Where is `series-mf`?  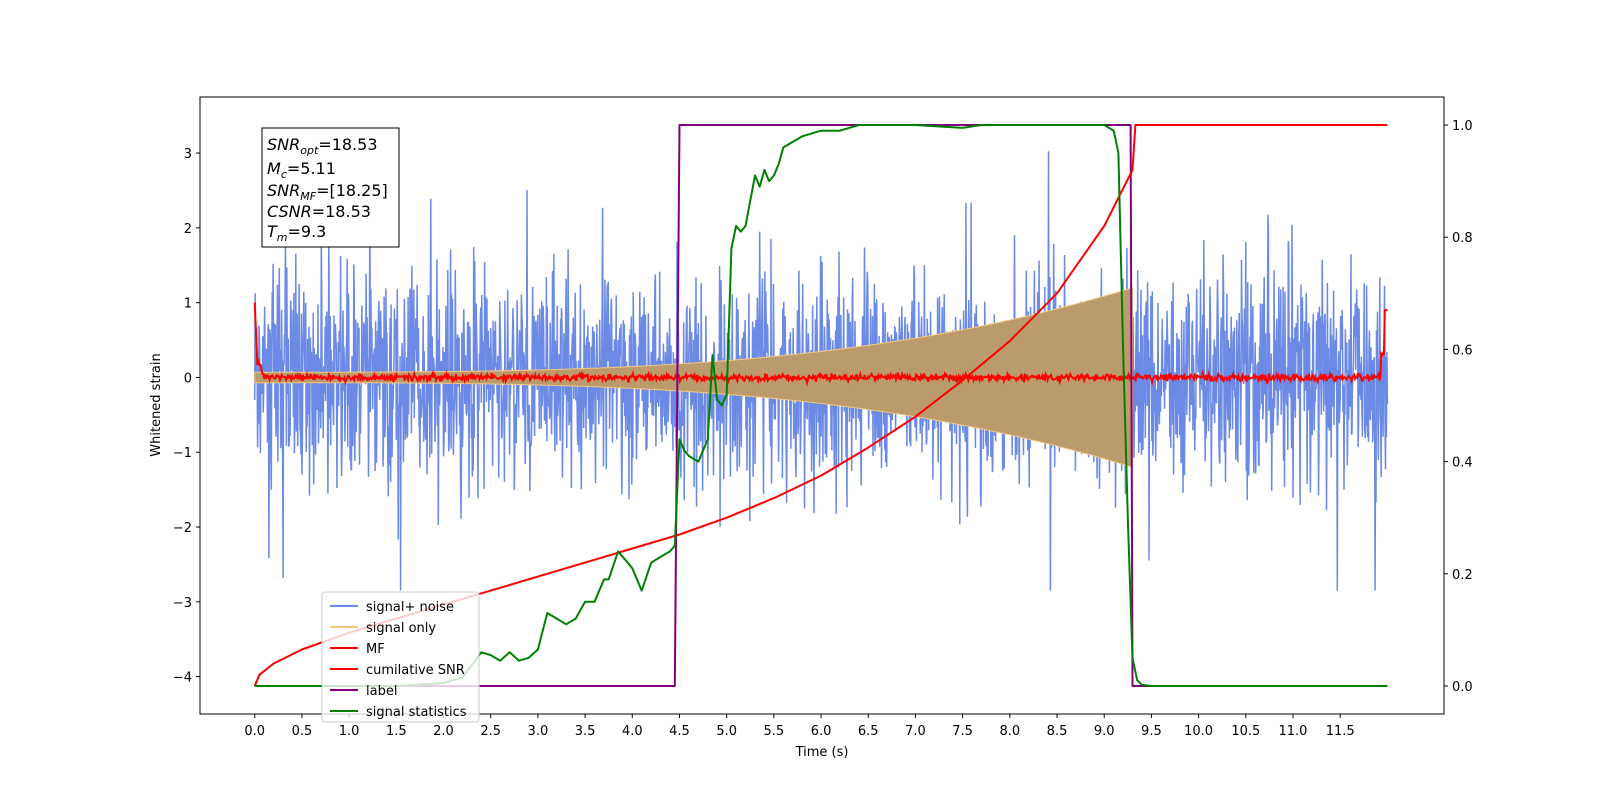 series-mf is located at coordinates (820, 344).